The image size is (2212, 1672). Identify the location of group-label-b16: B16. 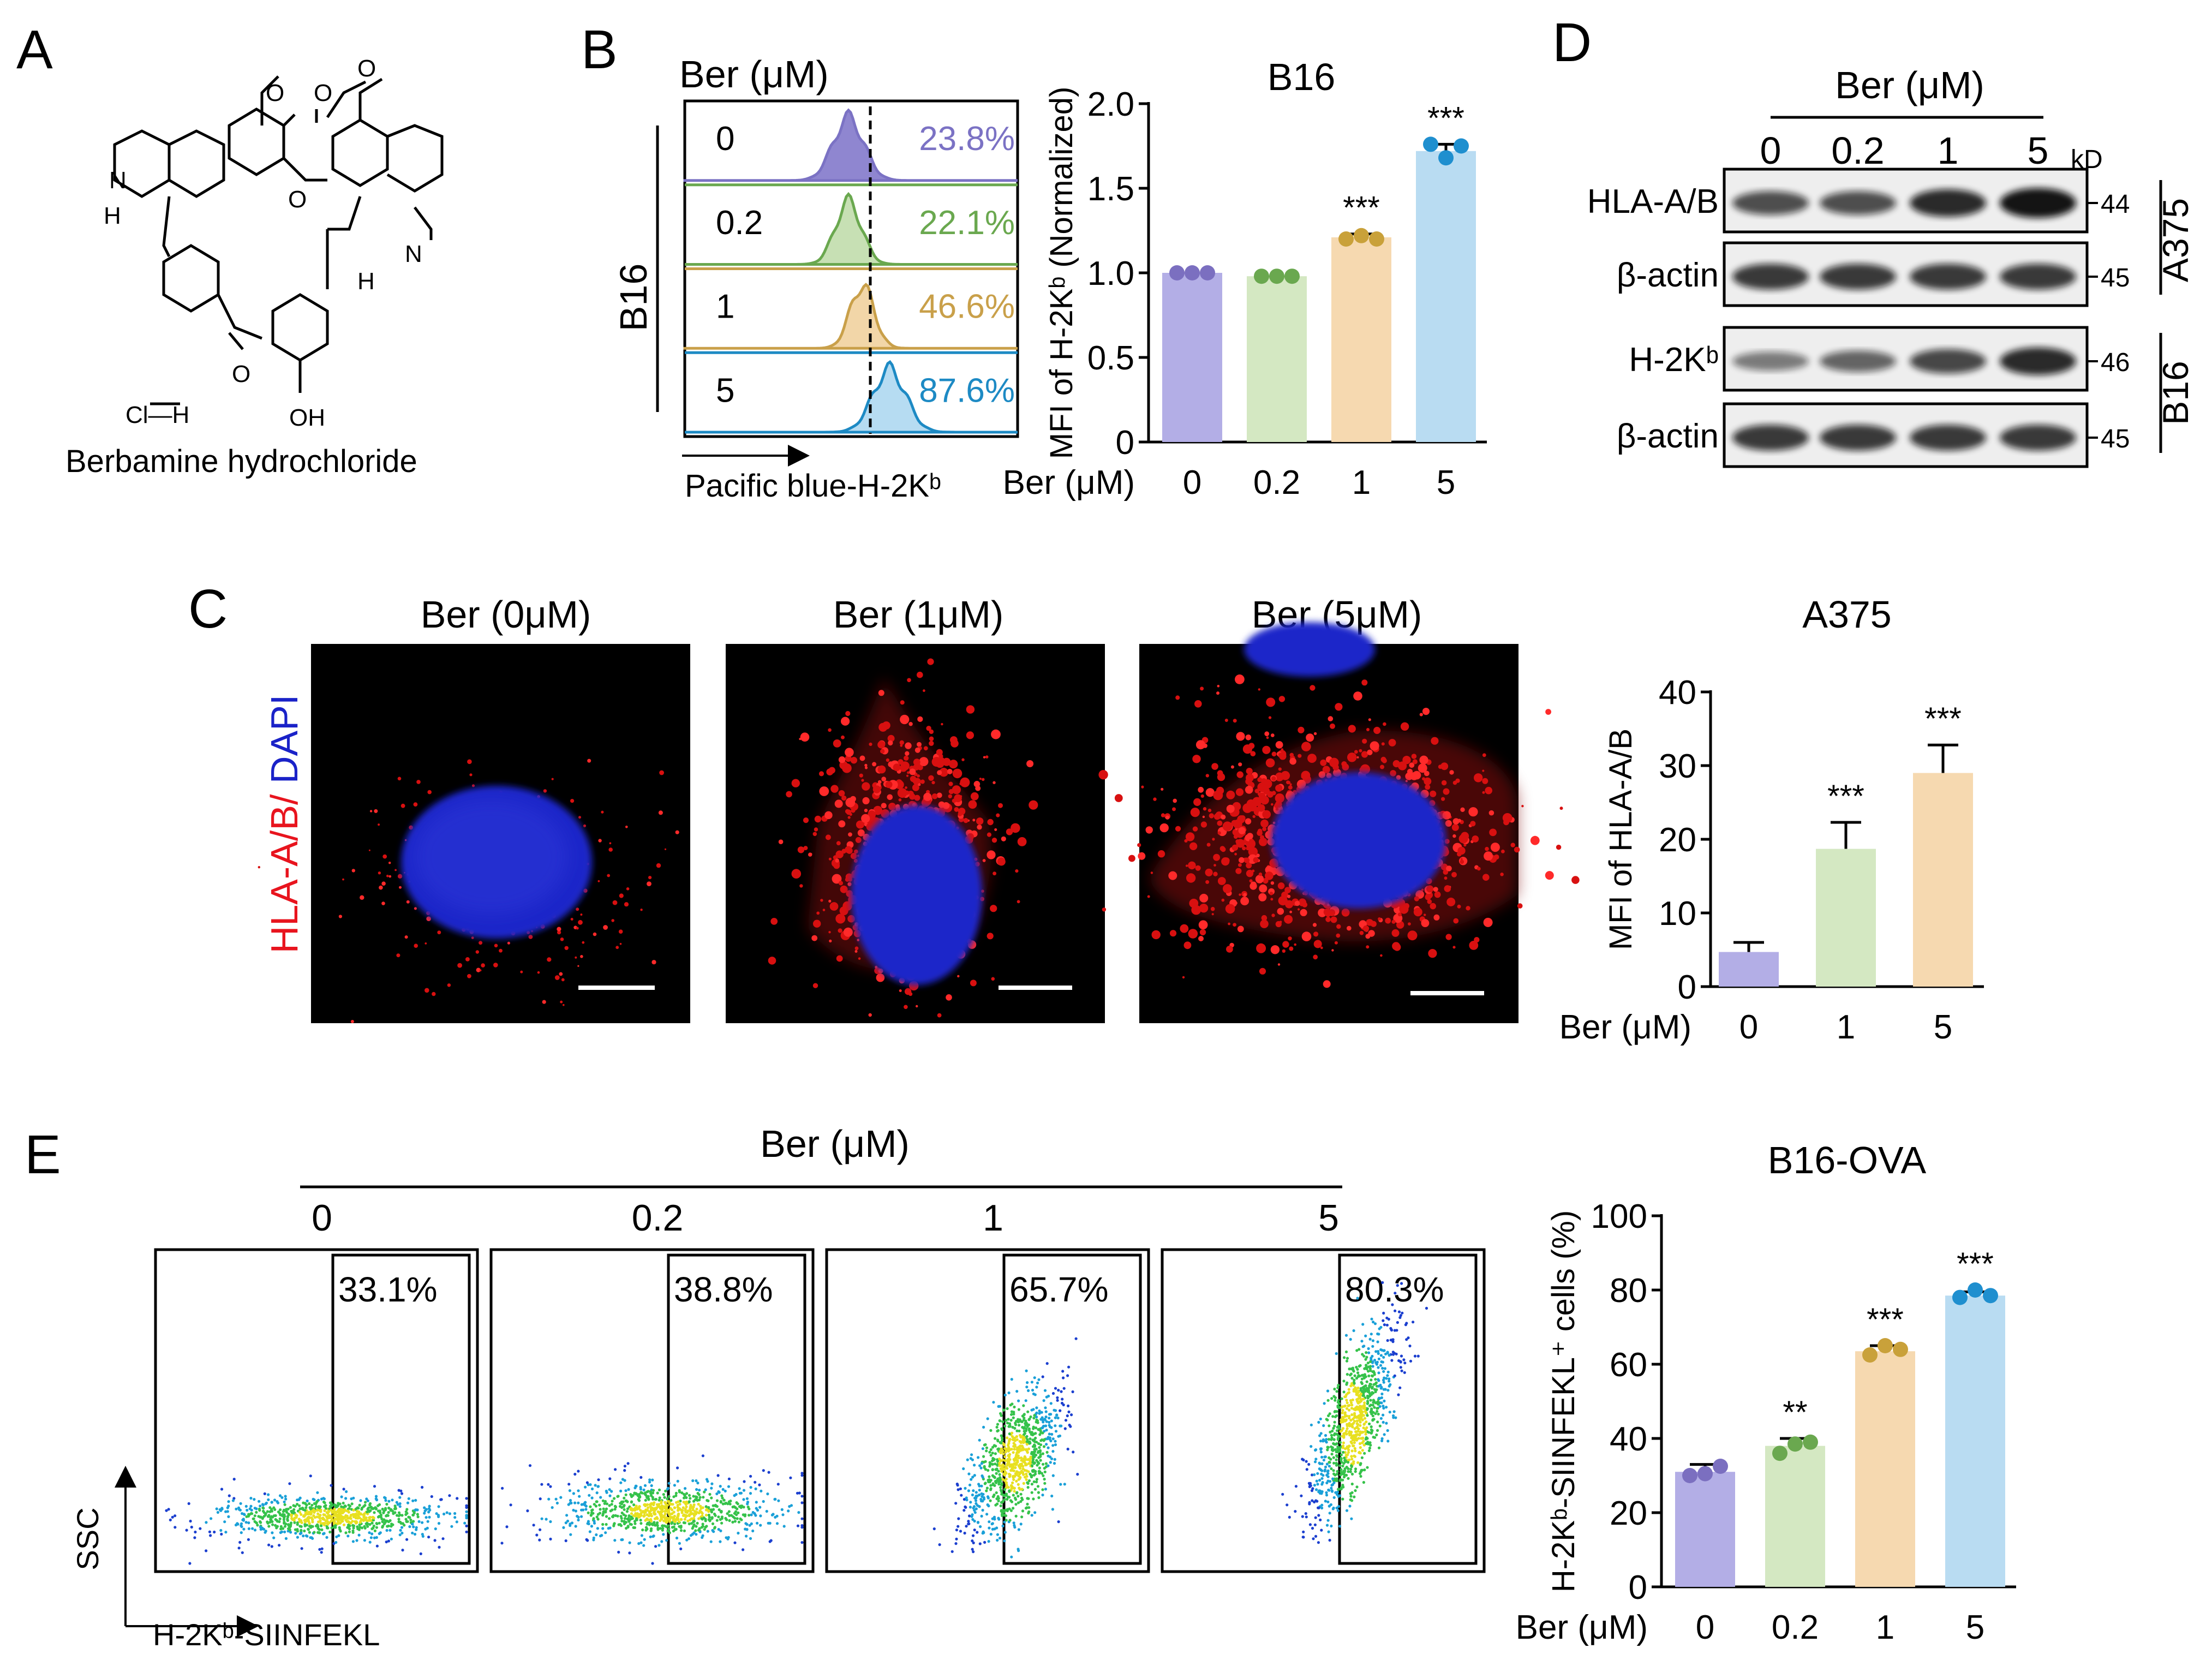
(2176, 393).